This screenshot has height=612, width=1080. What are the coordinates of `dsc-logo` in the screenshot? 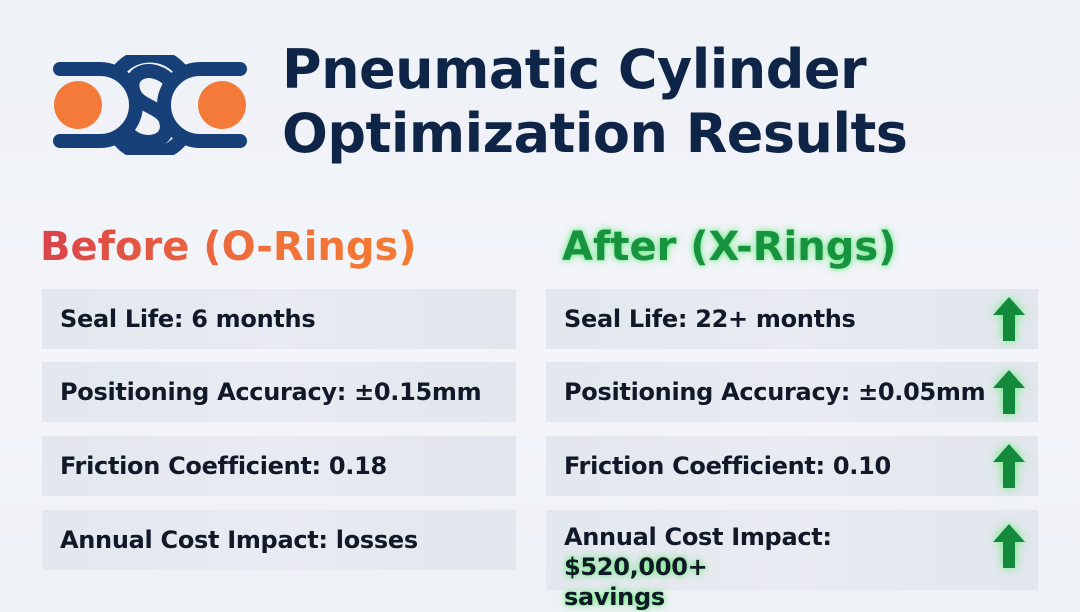 It's located at (150, 105).